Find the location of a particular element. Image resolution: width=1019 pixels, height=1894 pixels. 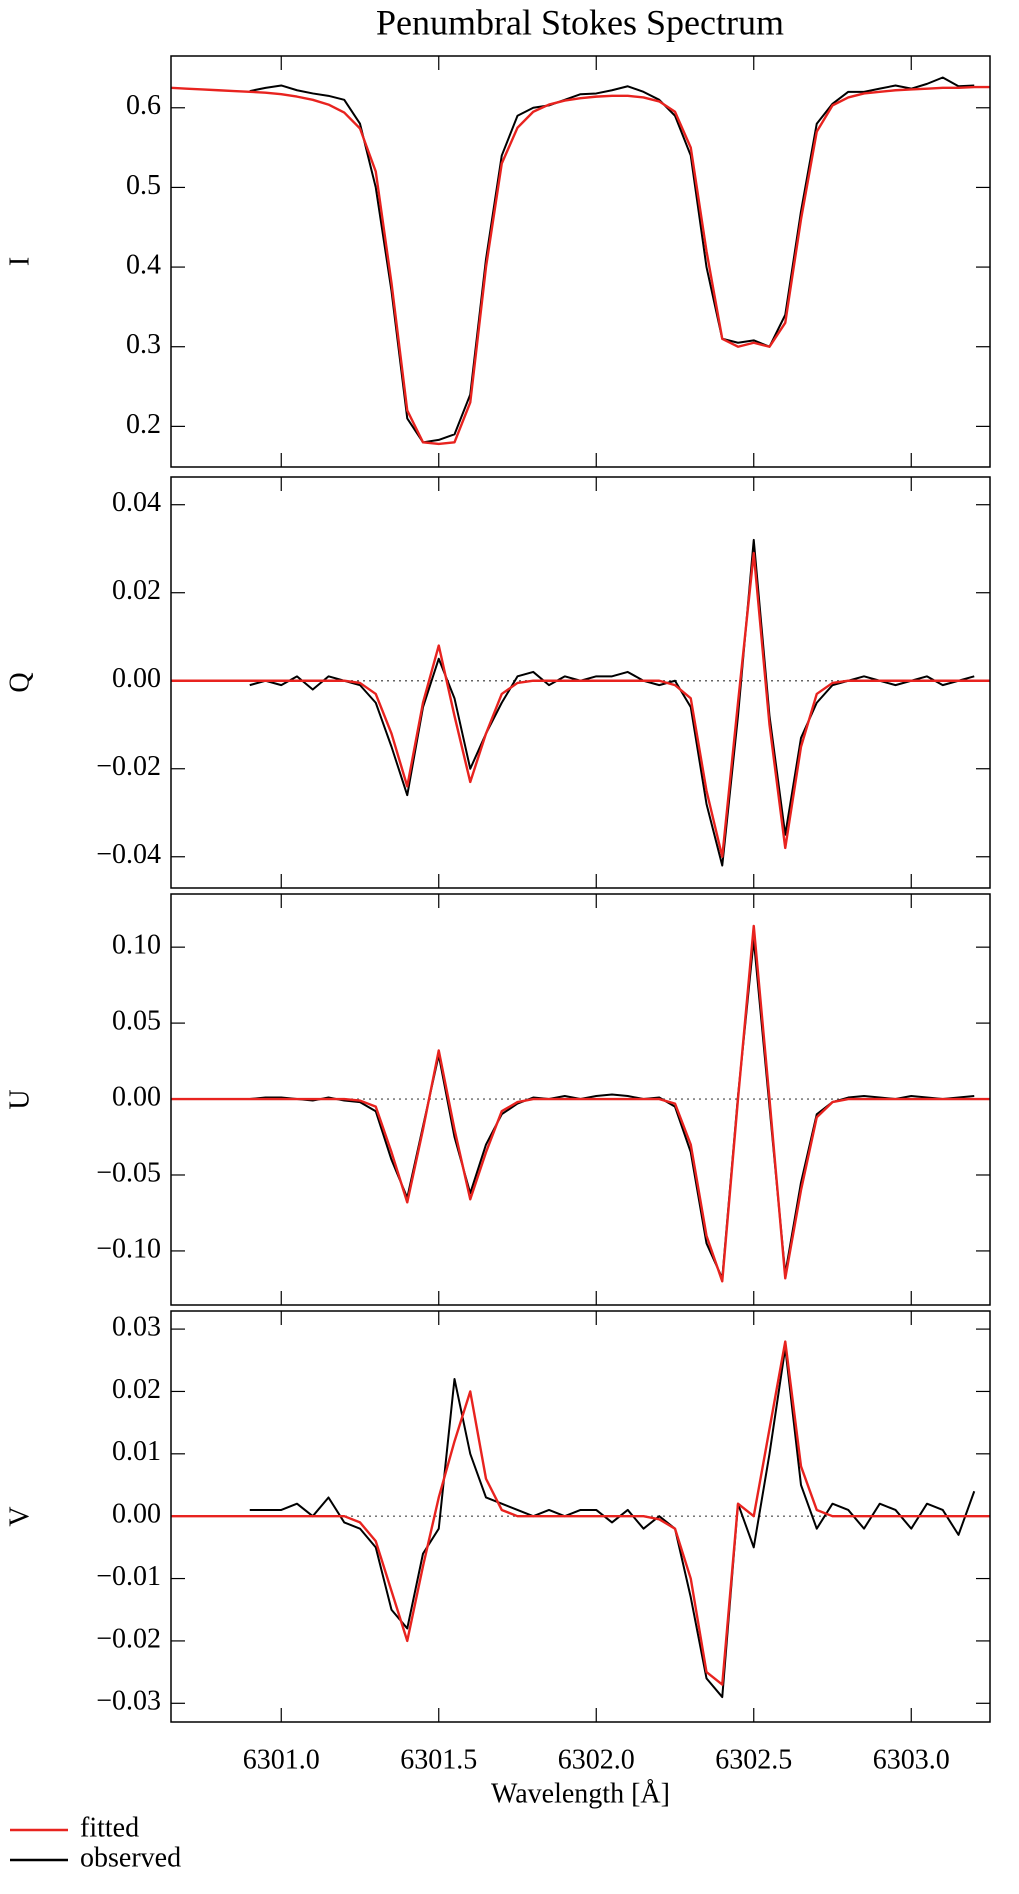

y-tick-label: 0.03 is located at coordinates (136, 1327).